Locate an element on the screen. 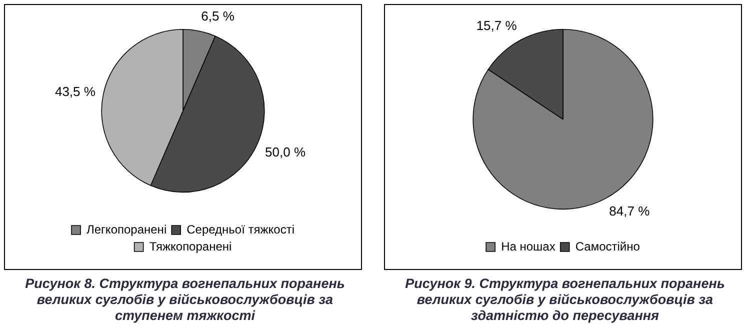  data-label: 50,0 % is located at coordinates (285, 152).